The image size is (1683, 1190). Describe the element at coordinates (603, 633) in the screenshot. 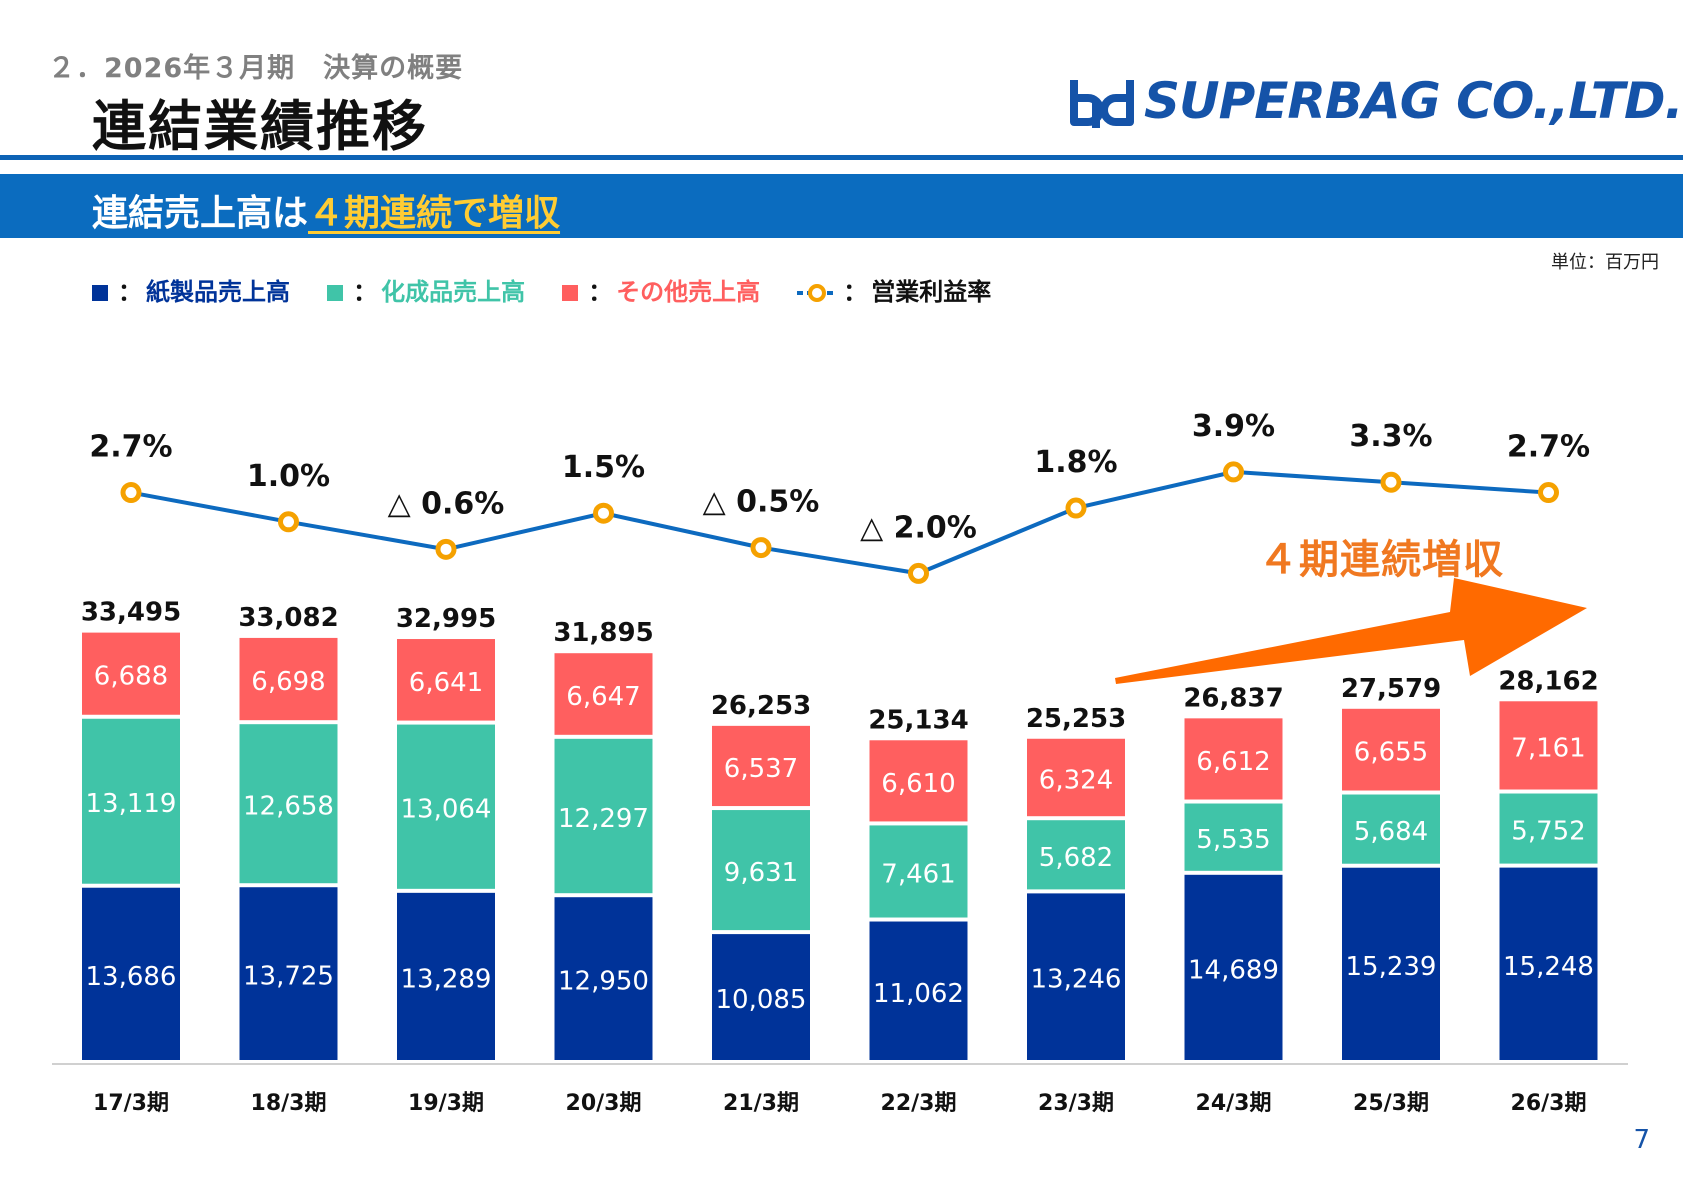

I see `bar-total-label: 31,895` at that location.